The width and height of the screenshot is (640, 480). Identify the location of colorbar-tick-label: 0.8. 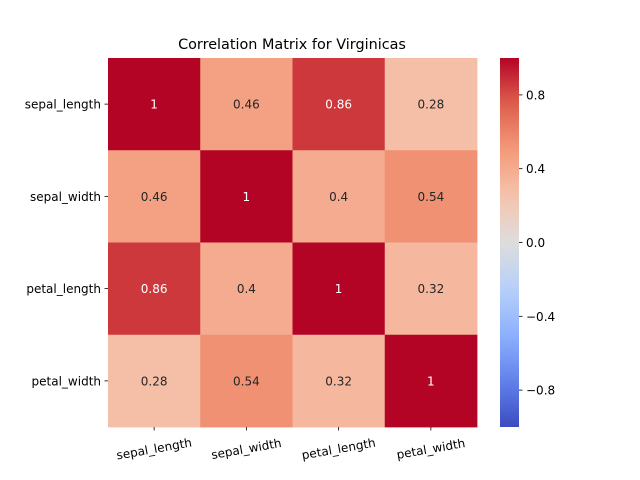
(535, 95).